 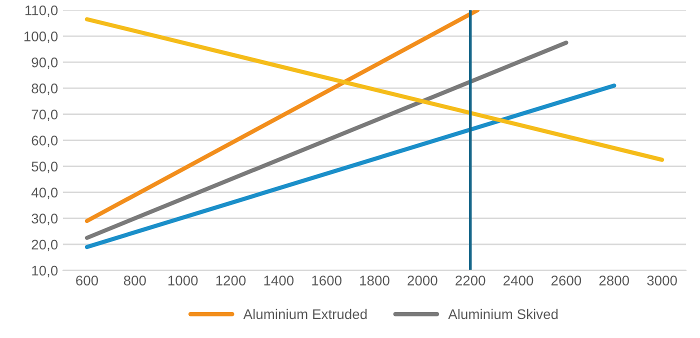 What do you see at coordinates (45, 142) in the screenshot?
I see `y-tick-label: 60,0` at bounding box center [45, 142].